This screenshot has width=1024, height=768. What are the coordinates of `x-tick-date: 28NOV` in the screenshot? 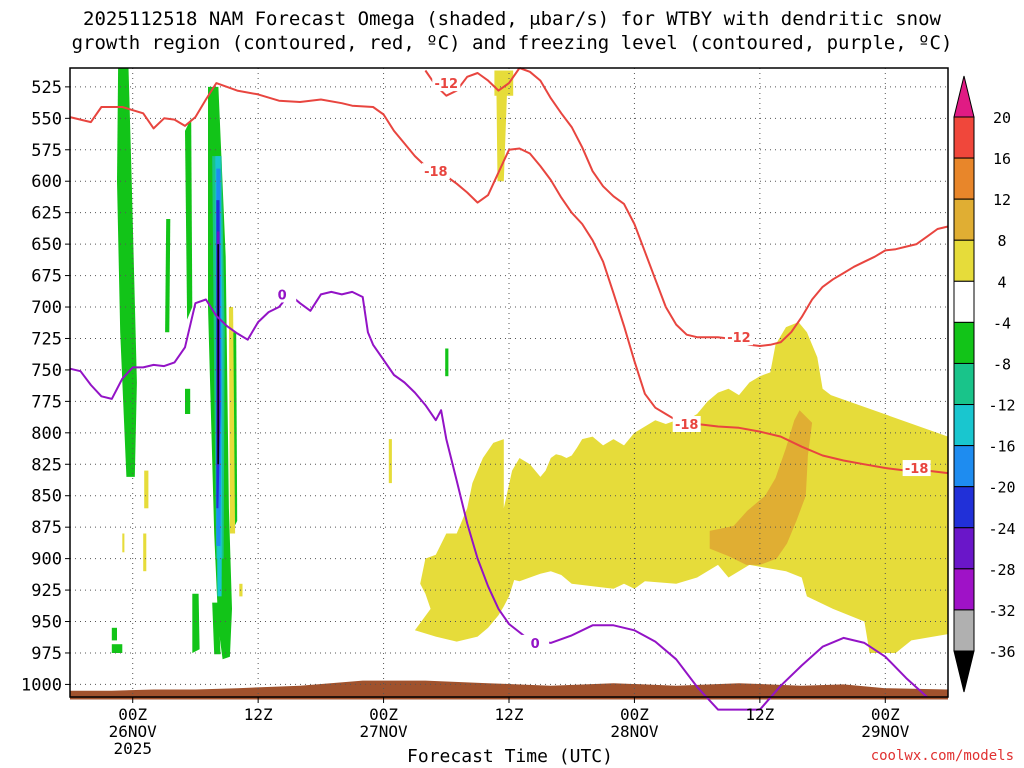 It's located at (634, 731).